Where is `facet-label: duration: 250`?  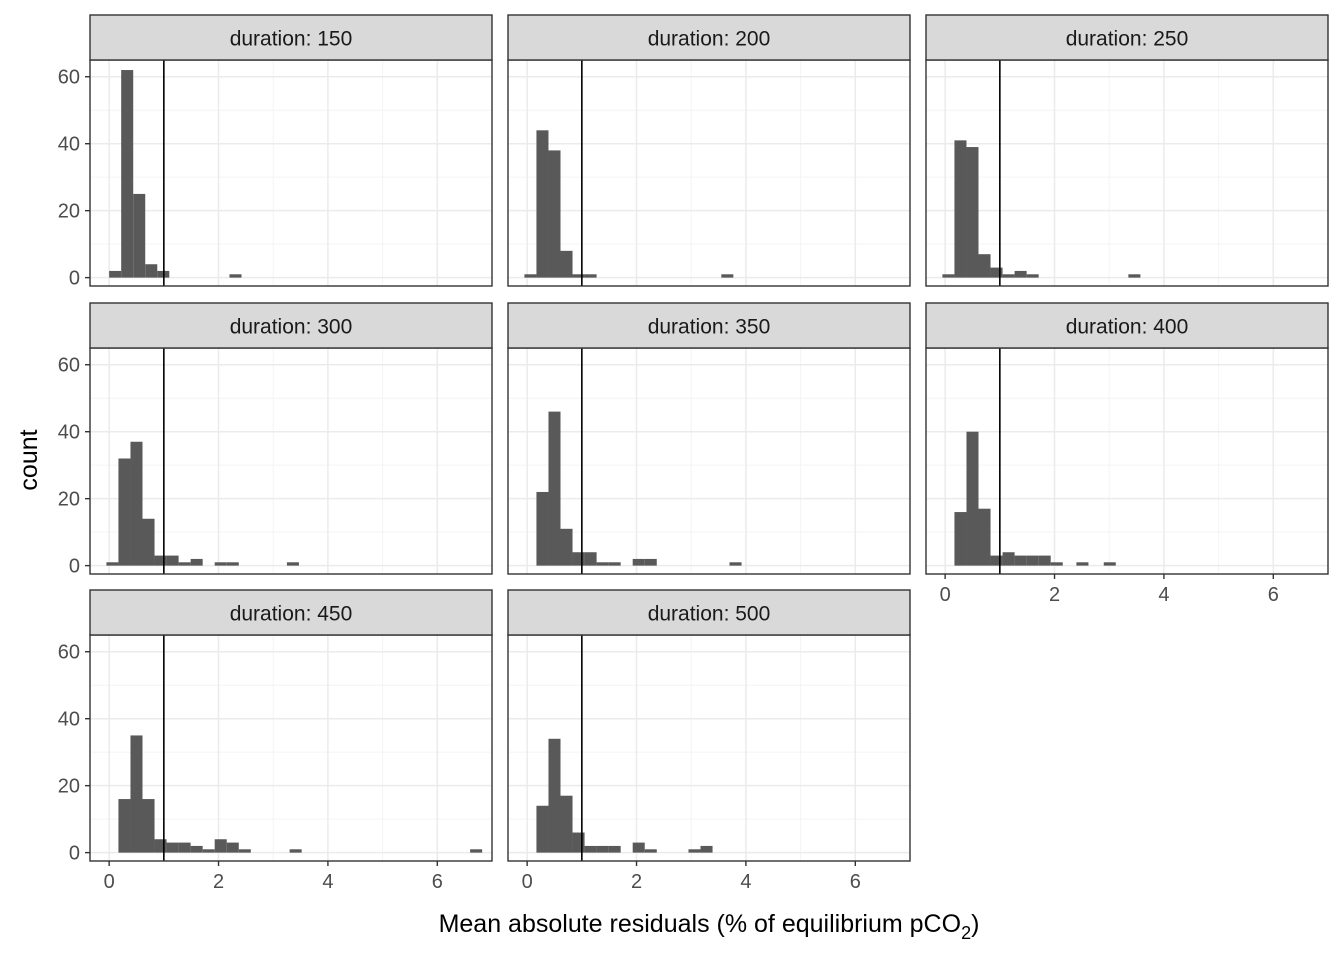 facet-label: duration: 250 is located at coordinates (1127, 39).